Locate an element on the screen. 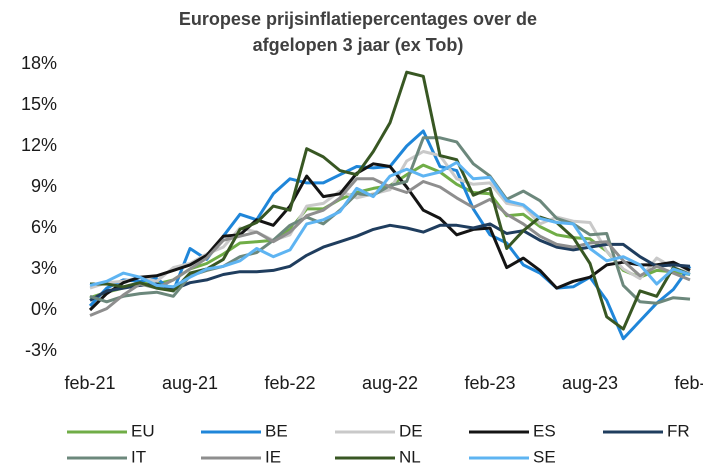 The width and height of the screenshot is (703, 469). legend-label: BE is located at coordinates (276, 430).